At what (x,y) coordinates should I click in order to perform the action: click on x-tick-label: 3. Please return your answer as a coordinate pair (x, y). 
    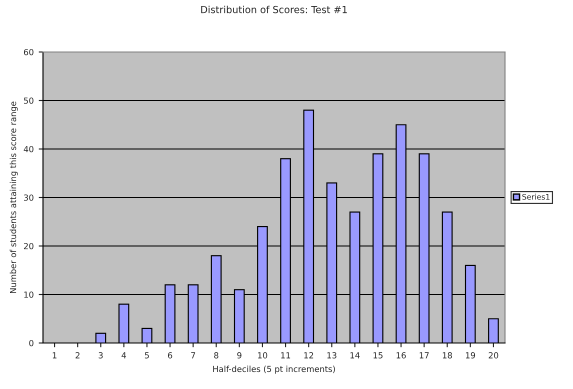
    Looking at the image, I should click on (100, 355).